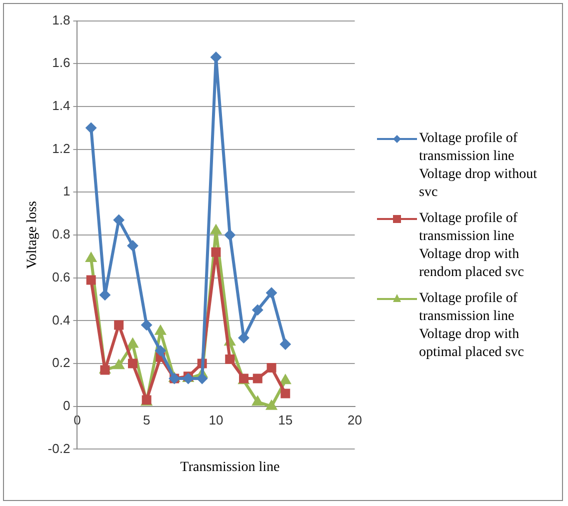 This screenshot has width=568, height=506. What do you see at coordinates (61, 106) in the screenshot?
I see `y-tick-label: 1.4` at bounding box center [61, 106].